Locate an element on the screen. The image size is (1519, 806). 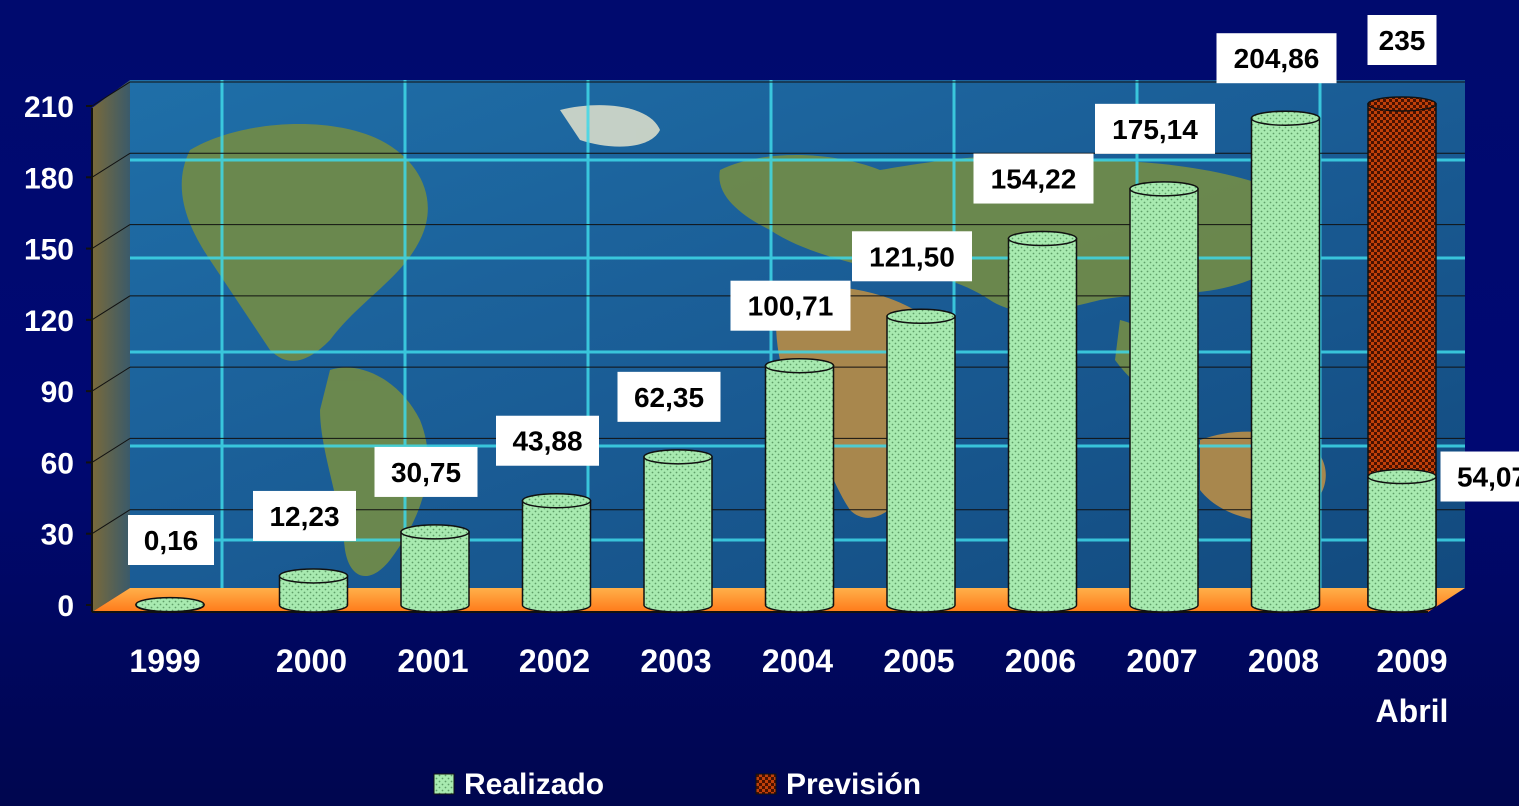
data-label-text: 30,75 is located at coordinates (426, 472).